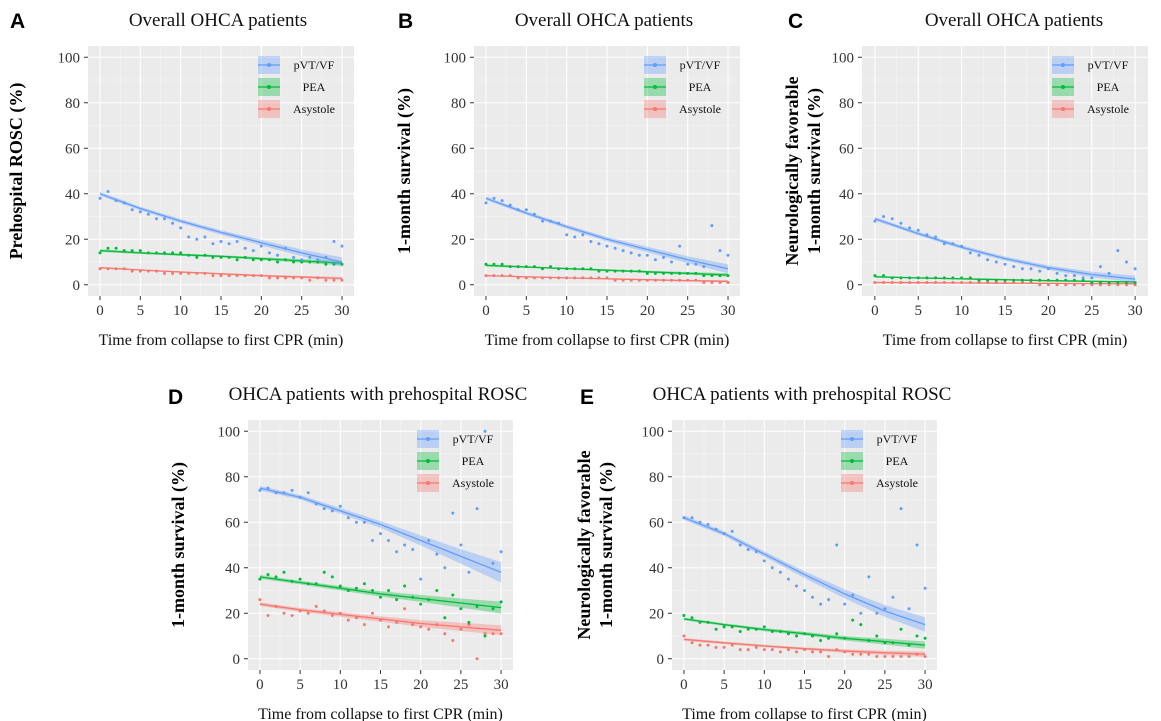  What do you see at coordinates (404, 171) in the screenshot?
I see `y-axis-label-line: 1-month survival (%)` at bounding box center [404, 171].